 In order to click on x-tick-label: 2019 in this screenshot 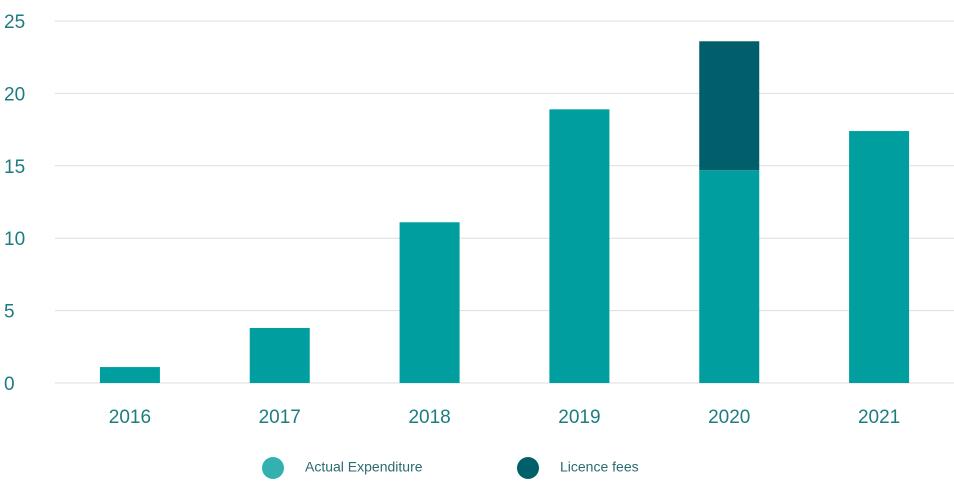, I will do `click(579, 417)`.